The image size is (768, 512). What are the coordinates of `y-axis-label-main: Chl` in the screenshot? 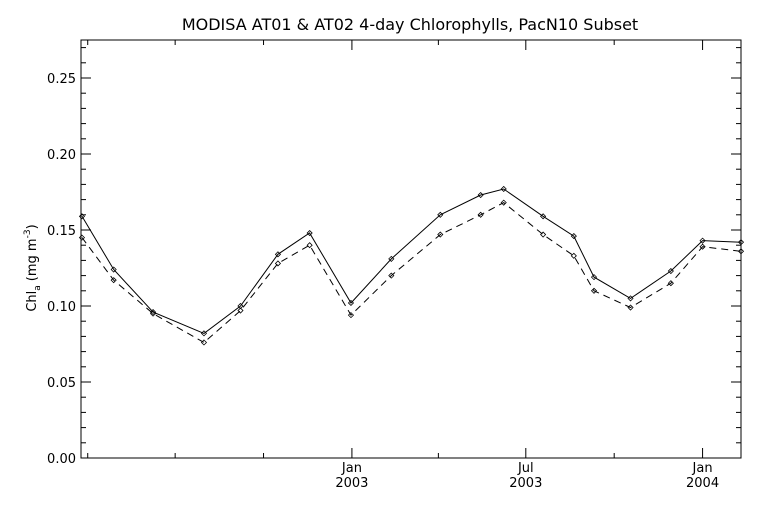 It's located at (32, 301).